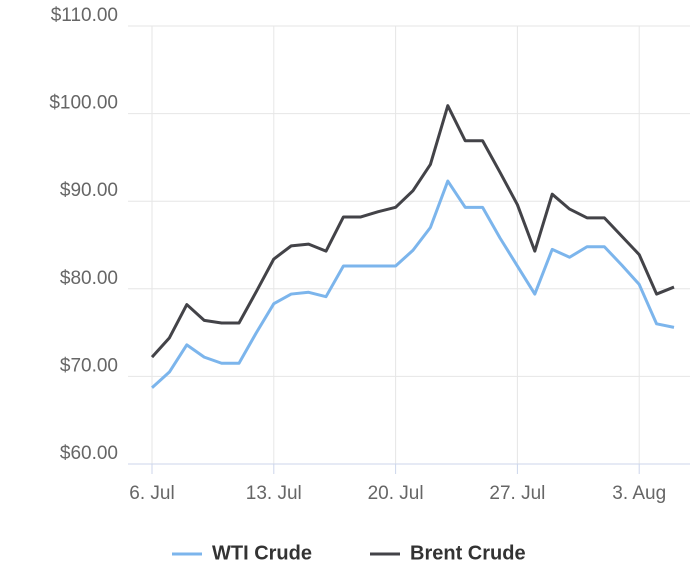  What do you see at coordinates (274, 493) in the screenshot?
I see `x-tick-label: 13. Jul` at bounding box center [274, 493].